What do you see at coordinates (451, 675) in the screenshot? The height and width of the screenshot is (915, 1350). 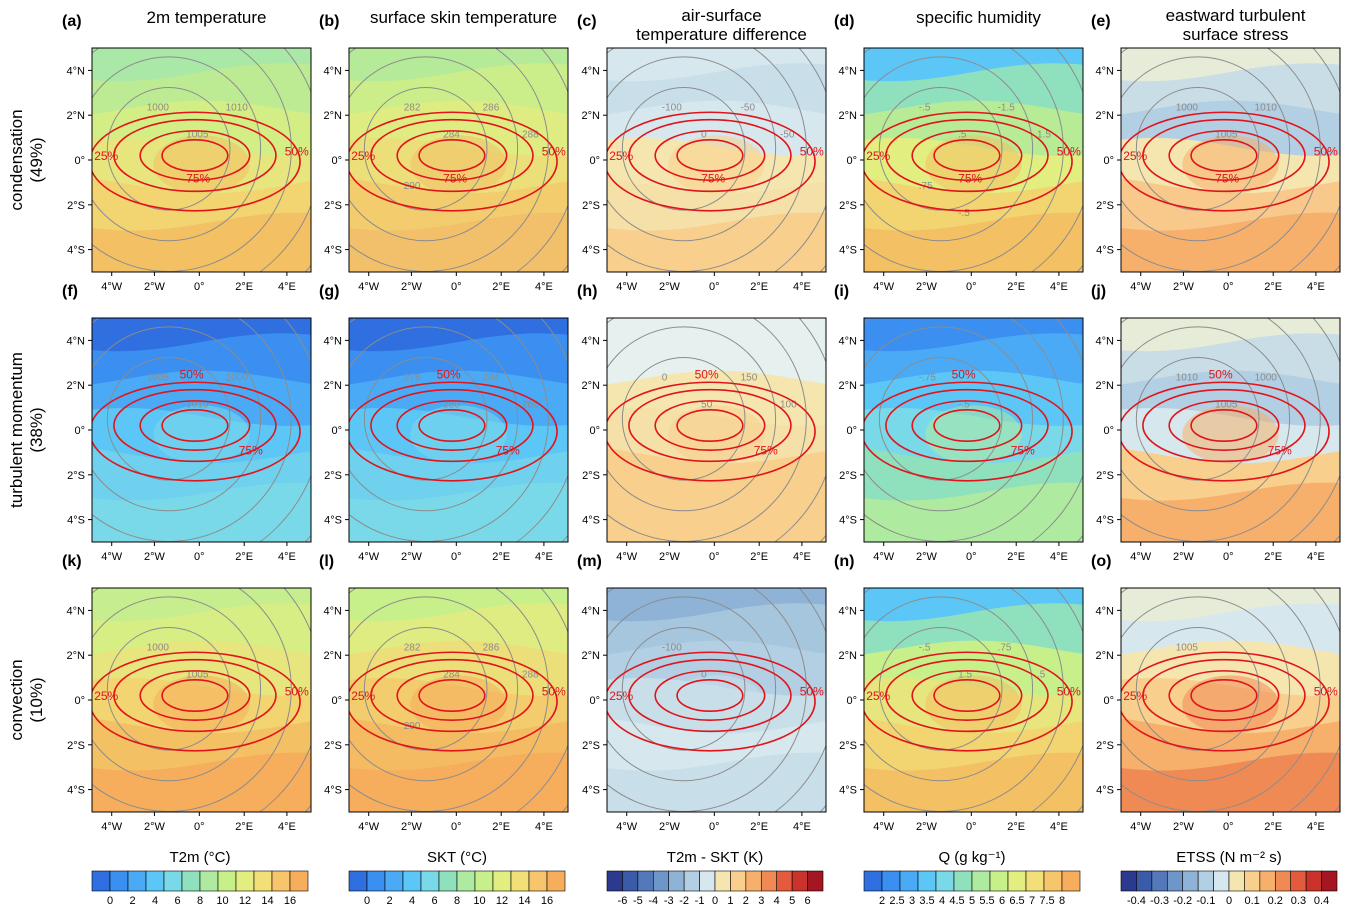 I see `field-contour-label: 284` at bounding box center [451, 675].